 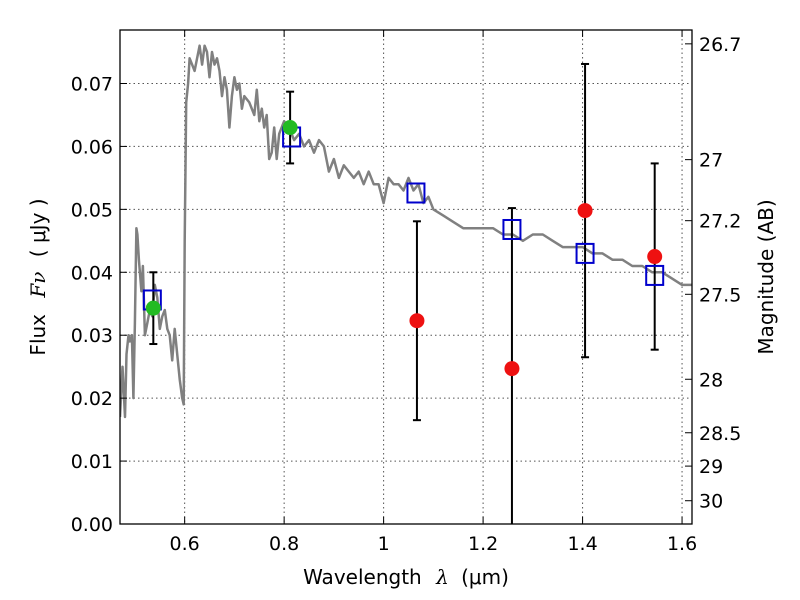 I want to click on y2-tick-label: 28.5, so click(x=720, y=434).